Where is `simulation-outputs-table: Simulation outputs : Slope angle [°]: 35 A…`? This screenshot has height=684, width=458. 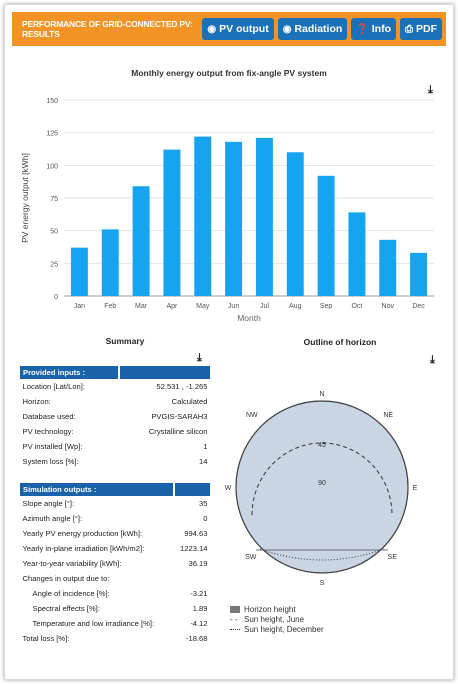 simulation-outputs-table: Simulation outputs : Slope angle [°]: 35 A… is located at coordinates (114, 564).